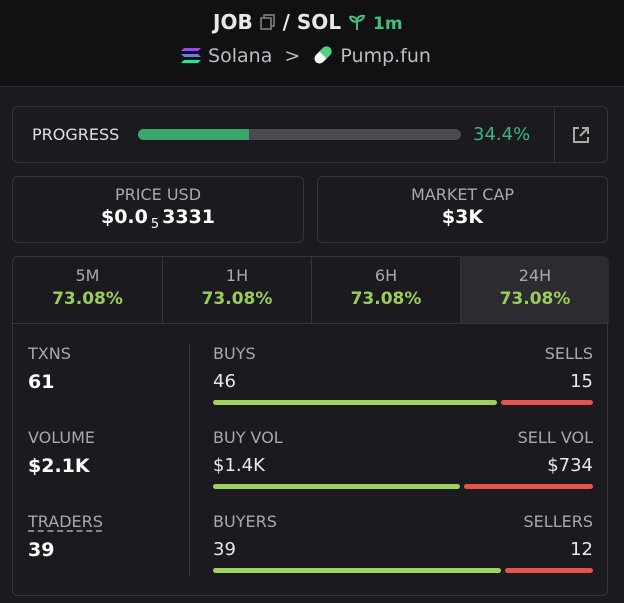  What do you see at coordinates (319, 22) in the screenshot?
I see `quote-token: SOL` at bounding box center [319, 22].